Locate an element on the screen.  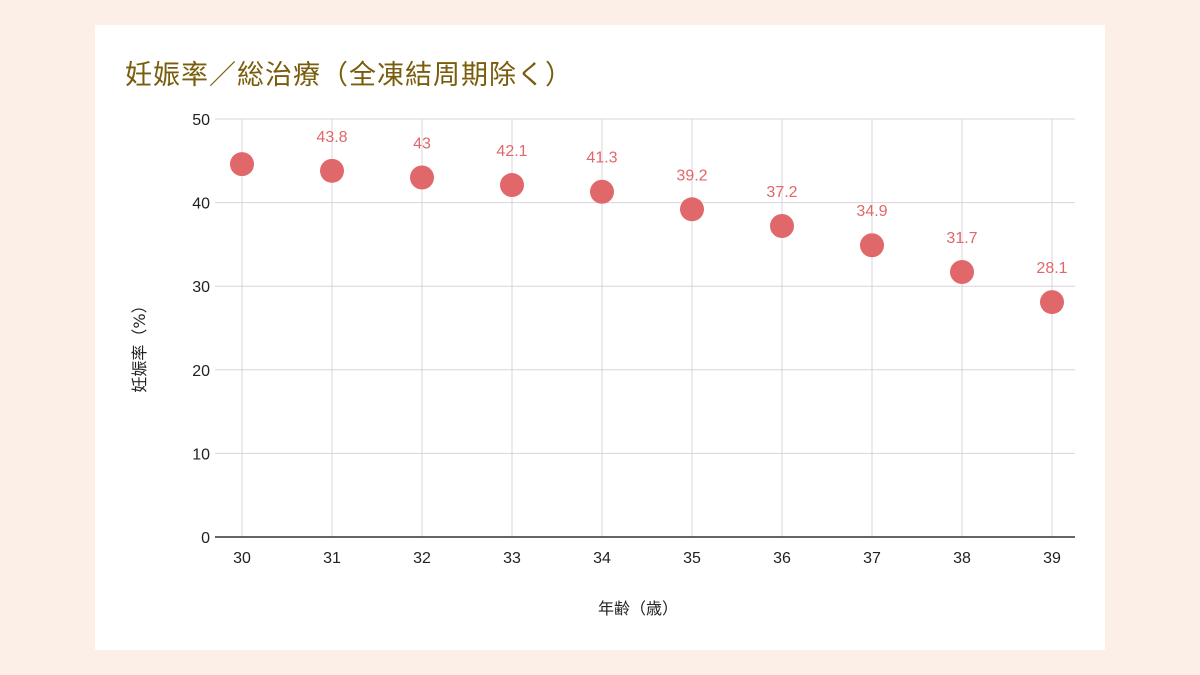
data-label: 42.1 is located at coordinates (511, 151).